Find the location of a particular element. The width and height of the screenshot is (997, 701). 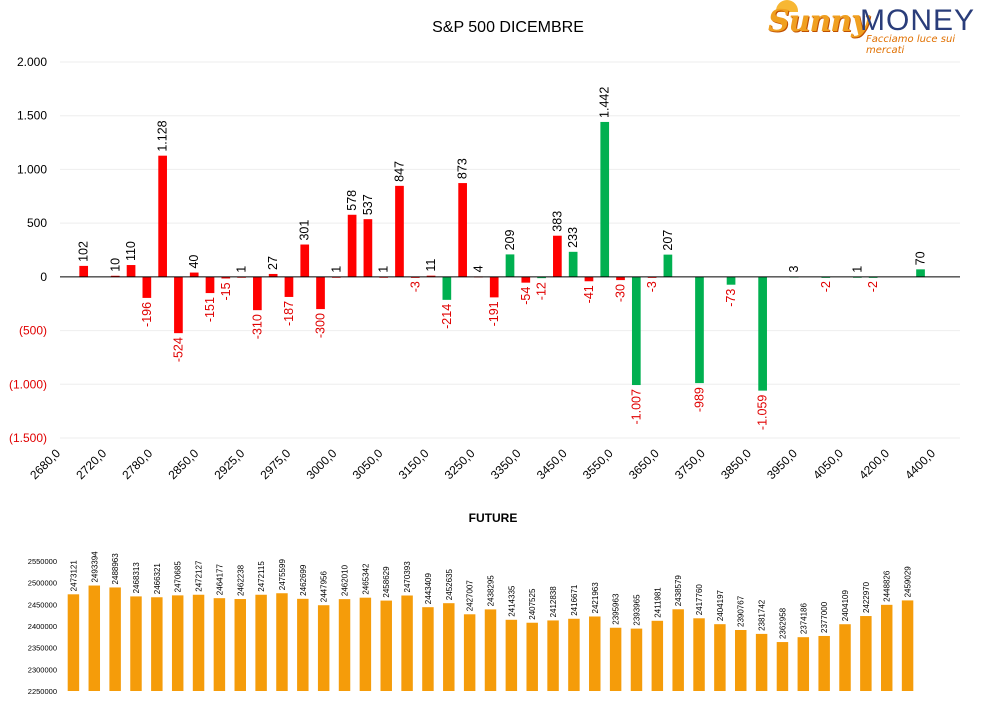

bar-data-label: -41 is located at coordinates (589, 294).